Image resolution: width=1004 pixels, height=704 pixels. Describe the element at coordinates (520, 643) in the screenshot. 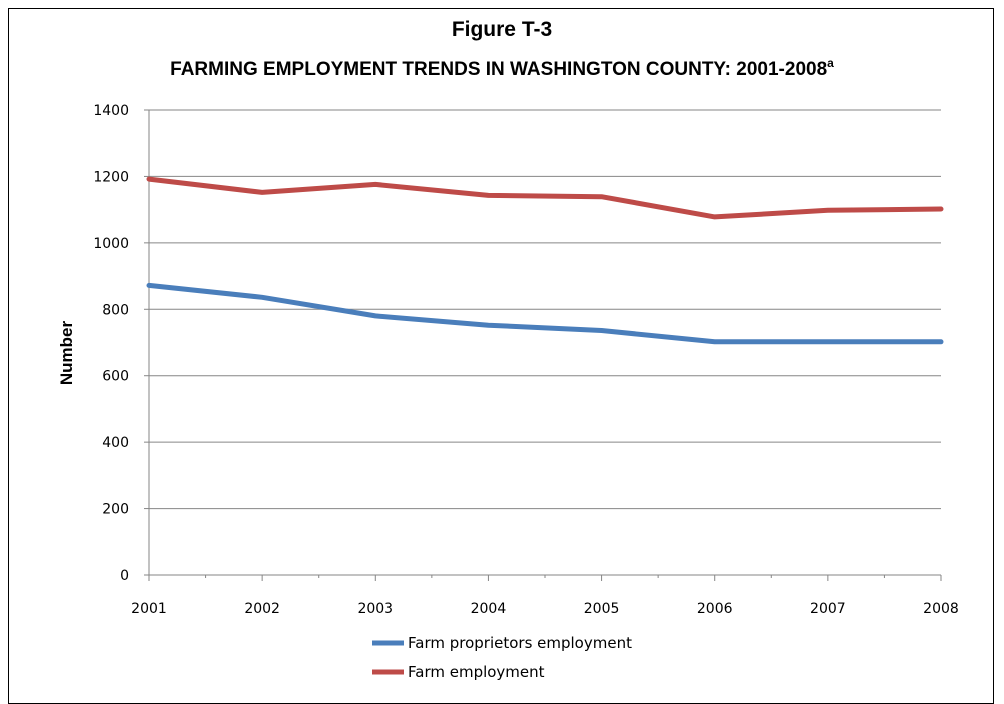

I see `legend-label: Farm proprietors employment` at that location.